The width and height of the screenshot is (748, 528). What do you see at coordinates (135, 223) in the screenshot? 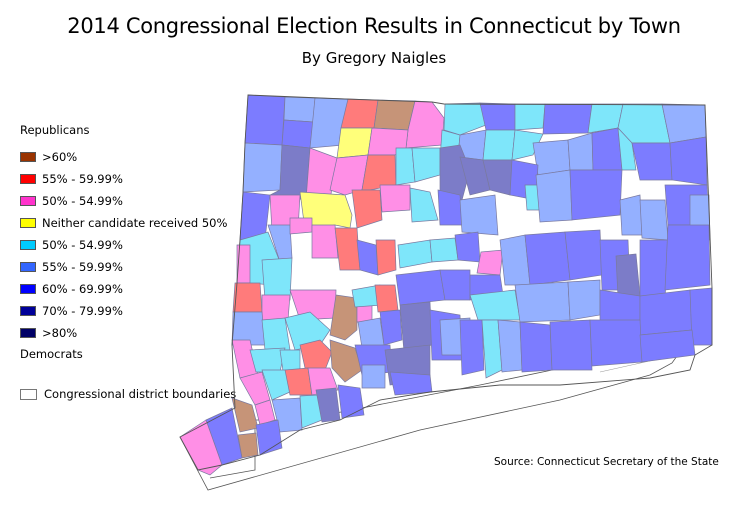
I see `legend-label: Neither candidate received 50%` at bounding box center [135, 223].